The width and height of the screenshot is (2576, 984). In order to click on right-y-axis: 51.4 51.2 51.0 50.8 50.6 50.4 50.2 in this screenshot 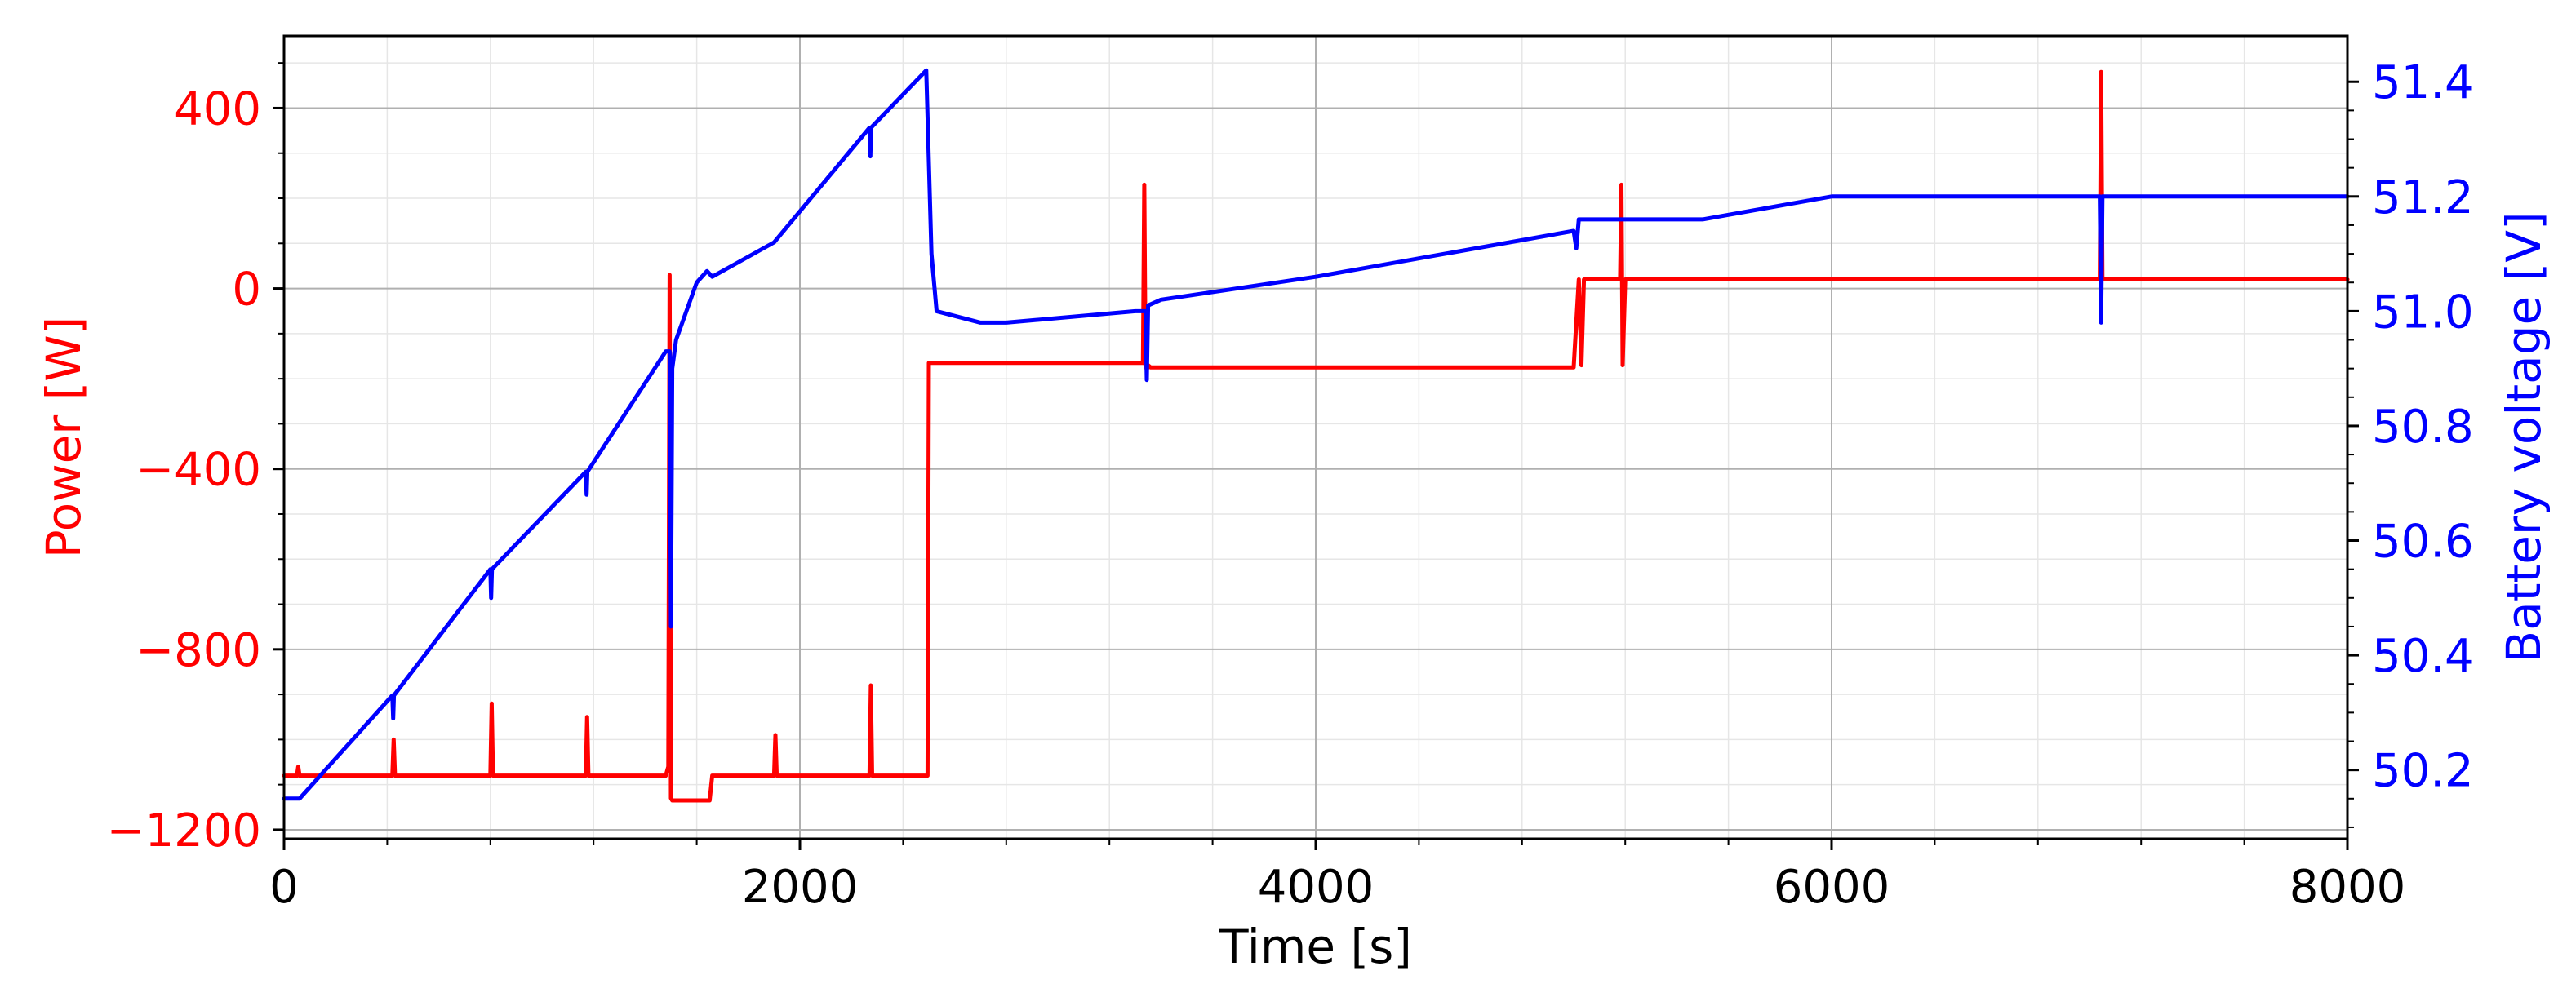, I will do `click(2410, 442)`.